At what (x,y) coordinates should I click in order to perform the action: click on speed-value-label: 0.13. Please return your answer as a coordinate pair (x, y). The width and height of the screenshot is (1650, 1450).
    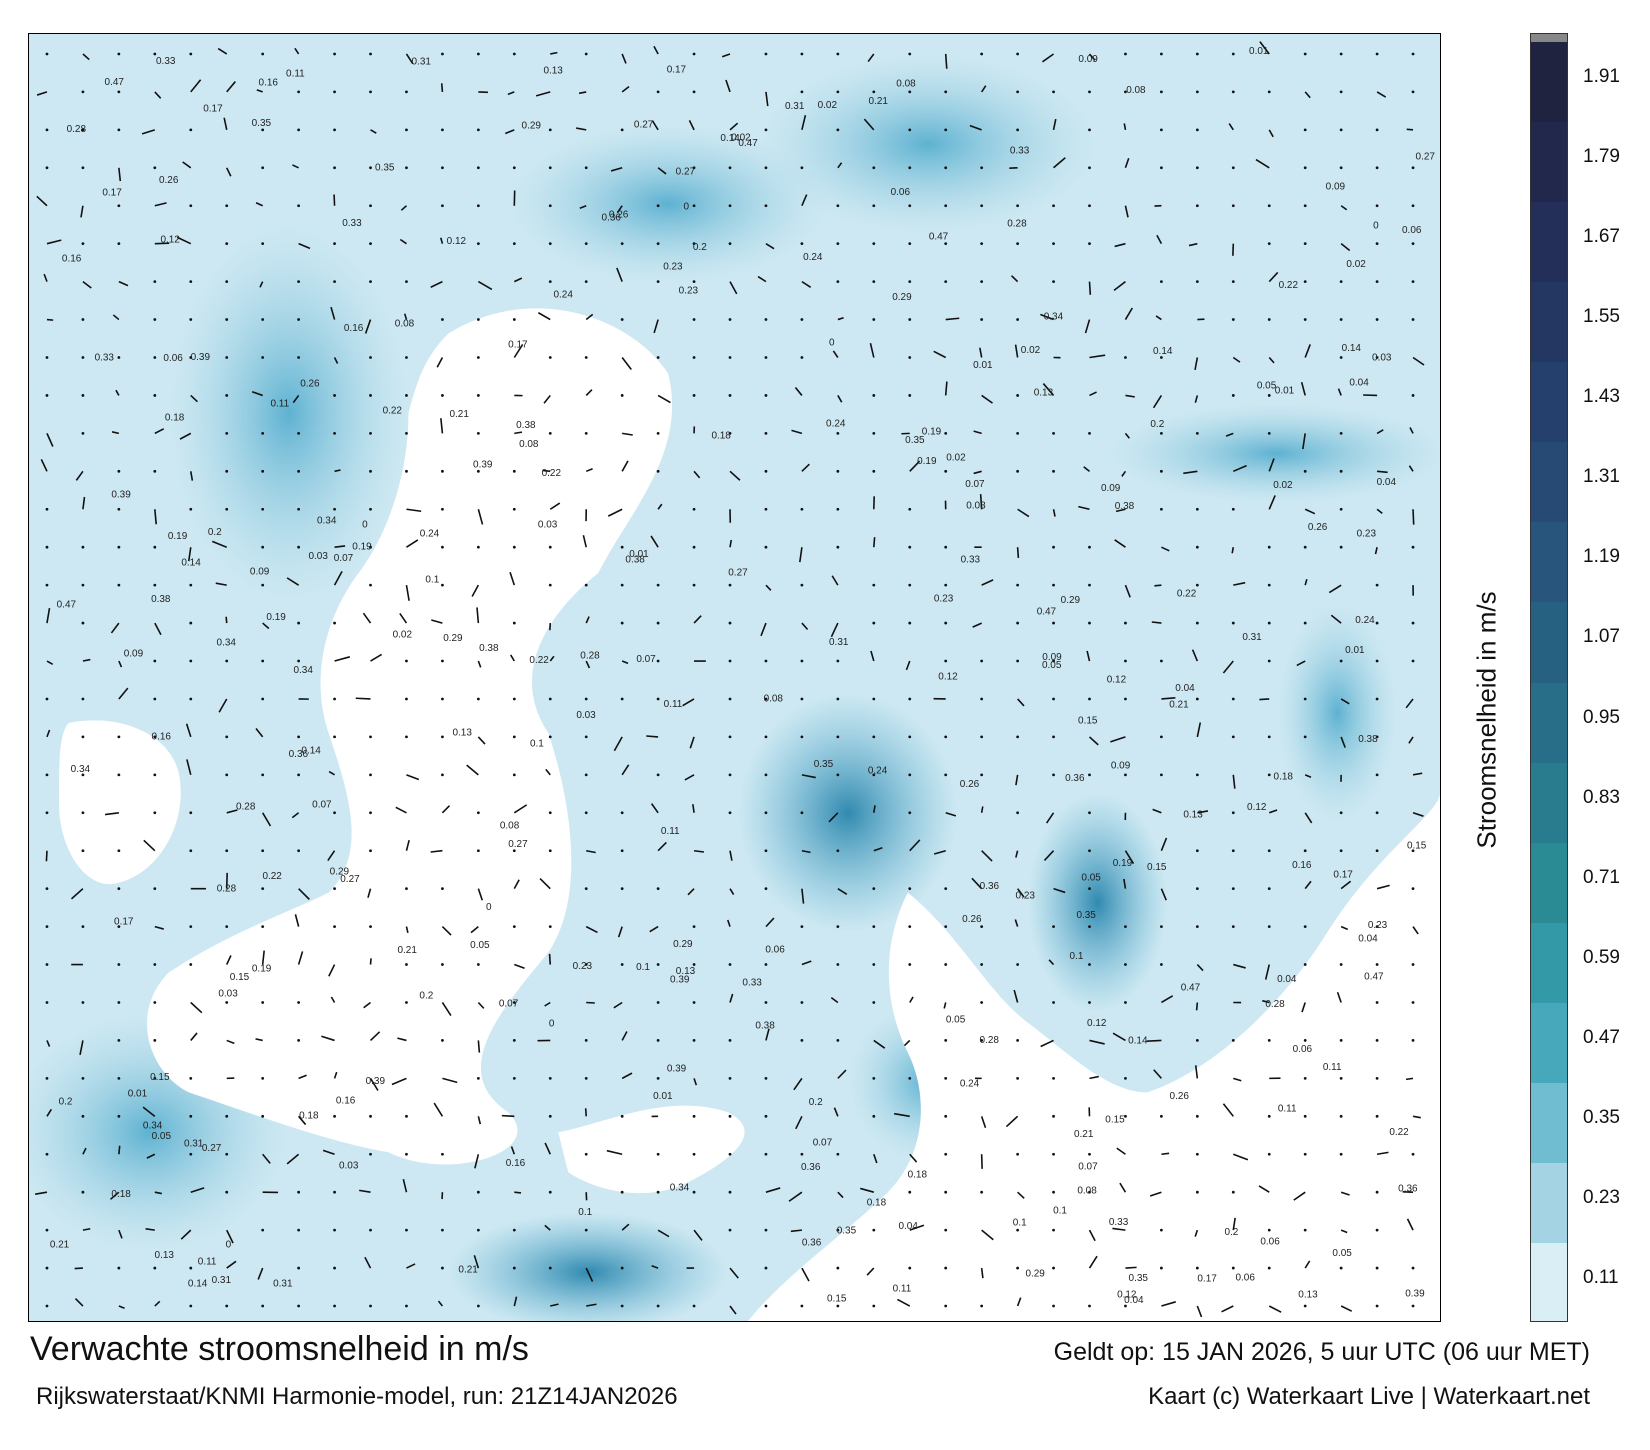
    Looking at the image, I should click on (553, 71).